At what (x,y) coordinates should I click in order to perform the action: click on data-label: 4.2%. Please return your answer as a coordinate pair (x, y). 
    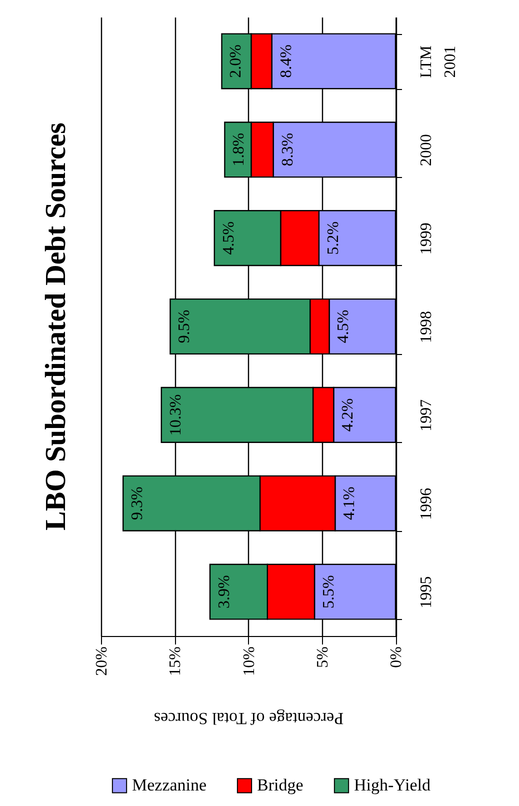
    Looking at the image, I should click on (348, 415).